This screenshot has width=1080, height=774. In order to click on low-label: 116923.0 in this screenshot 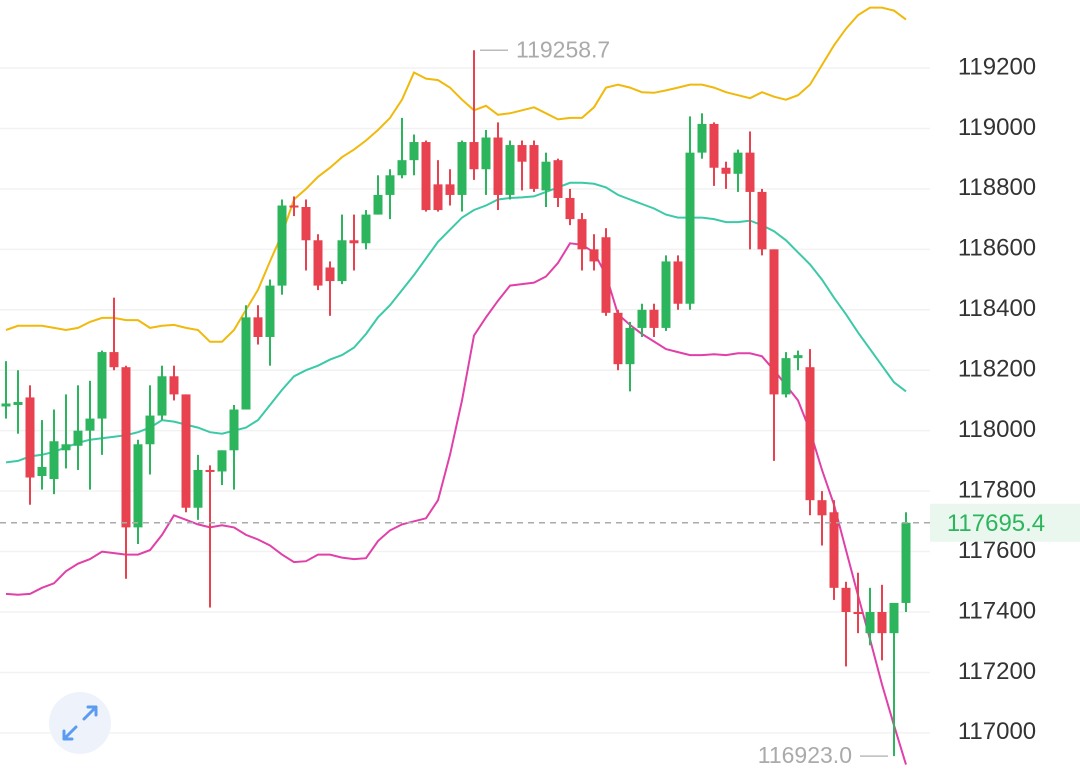, I will do `click(805, 755)`.